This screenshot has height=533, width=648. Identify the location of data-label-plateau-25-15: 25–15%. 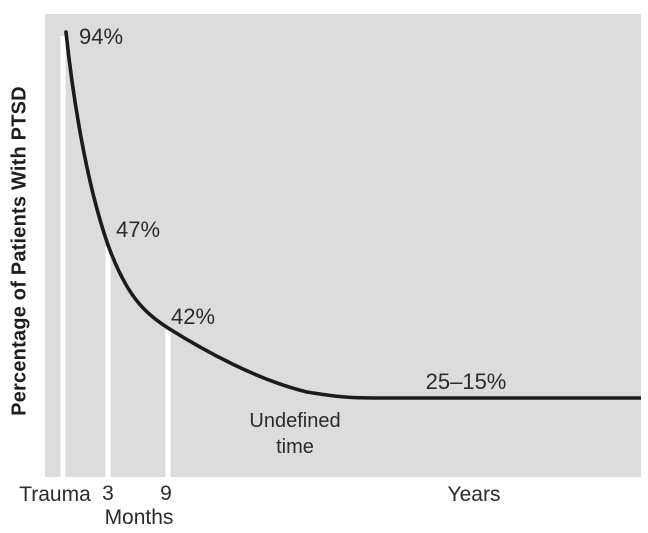
(466, 381).